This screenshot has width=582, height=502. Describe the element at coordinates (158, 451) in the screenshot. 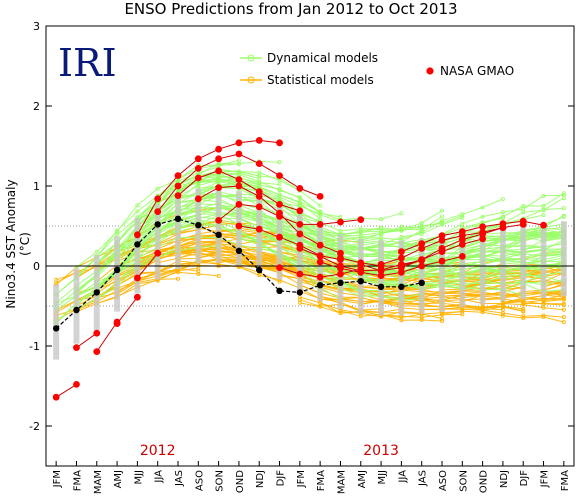

I see `year-label: 2012` at that location.